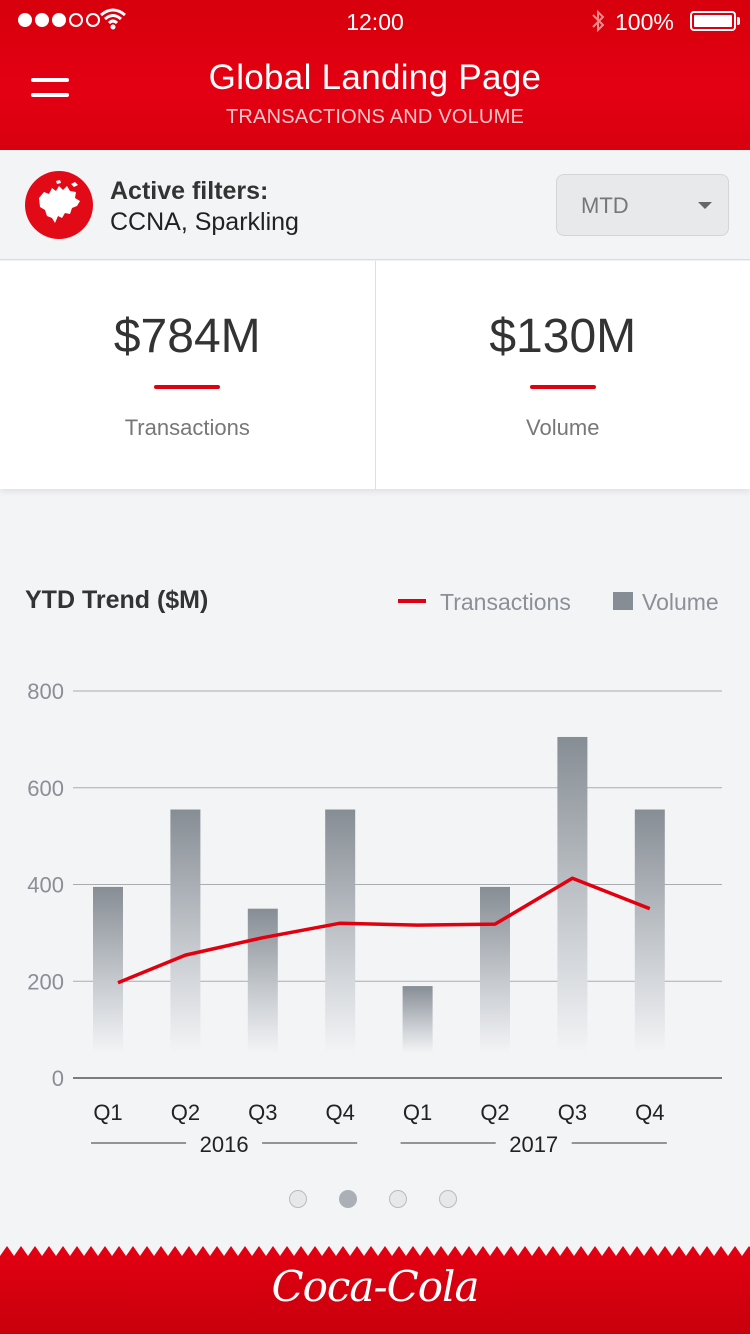  Describe the element at coordinates (605, 205) in the screenshot. I see `period-dropdown-value: MTD` at that location.